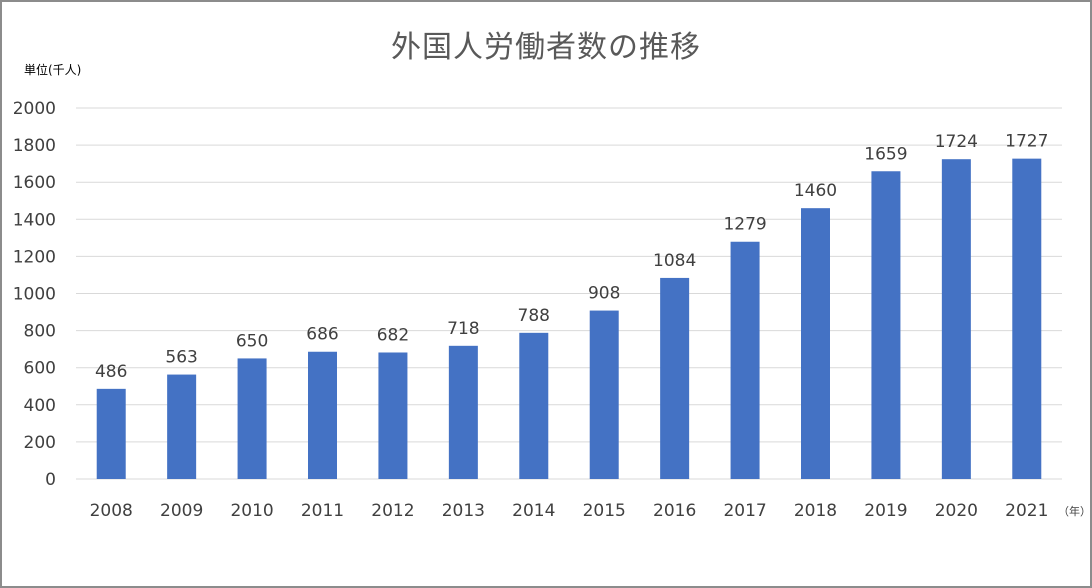 Image resolution: width=1092 pixels, height=588 pixels. What do you see at coordinates (252, 341) in the screenshot?
I see `data-label: 650` at bounding box center [252, 341].